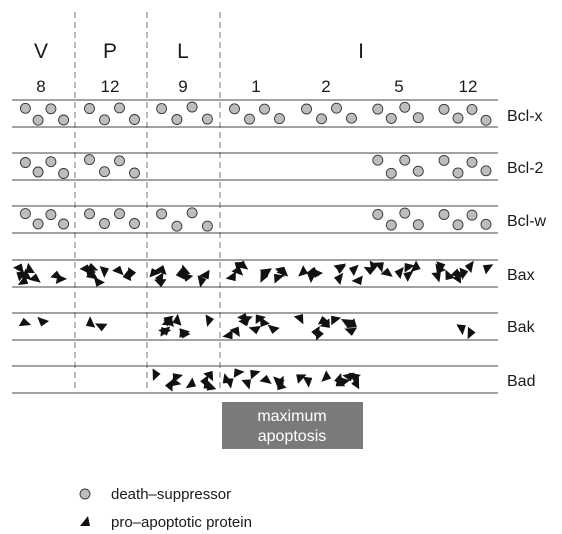 Image resolution: width=562 pixels, height=534 pixels. I want to click on legend-triangle-icon, so click(85, 521).